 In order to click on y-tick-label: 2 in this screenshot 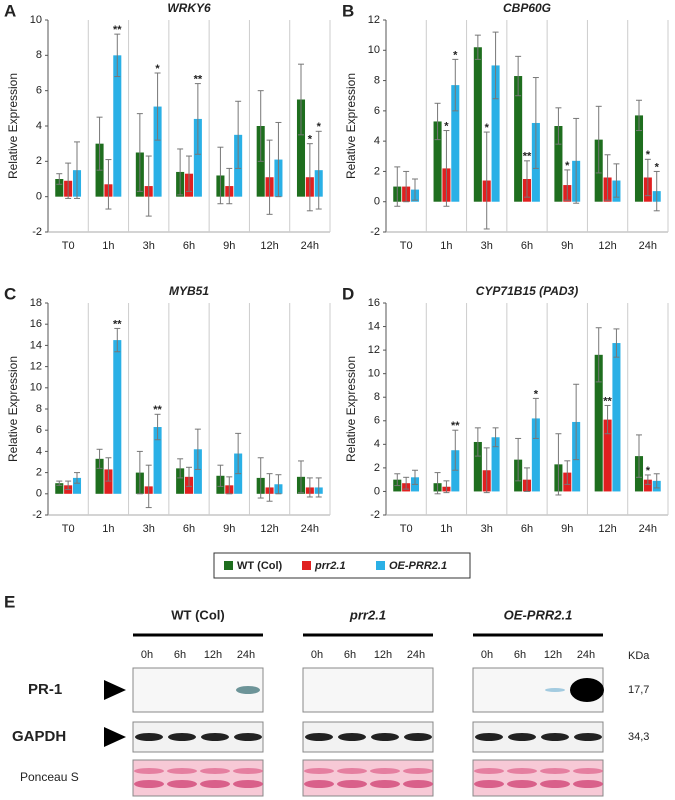, I will do `click(39, 161)`.